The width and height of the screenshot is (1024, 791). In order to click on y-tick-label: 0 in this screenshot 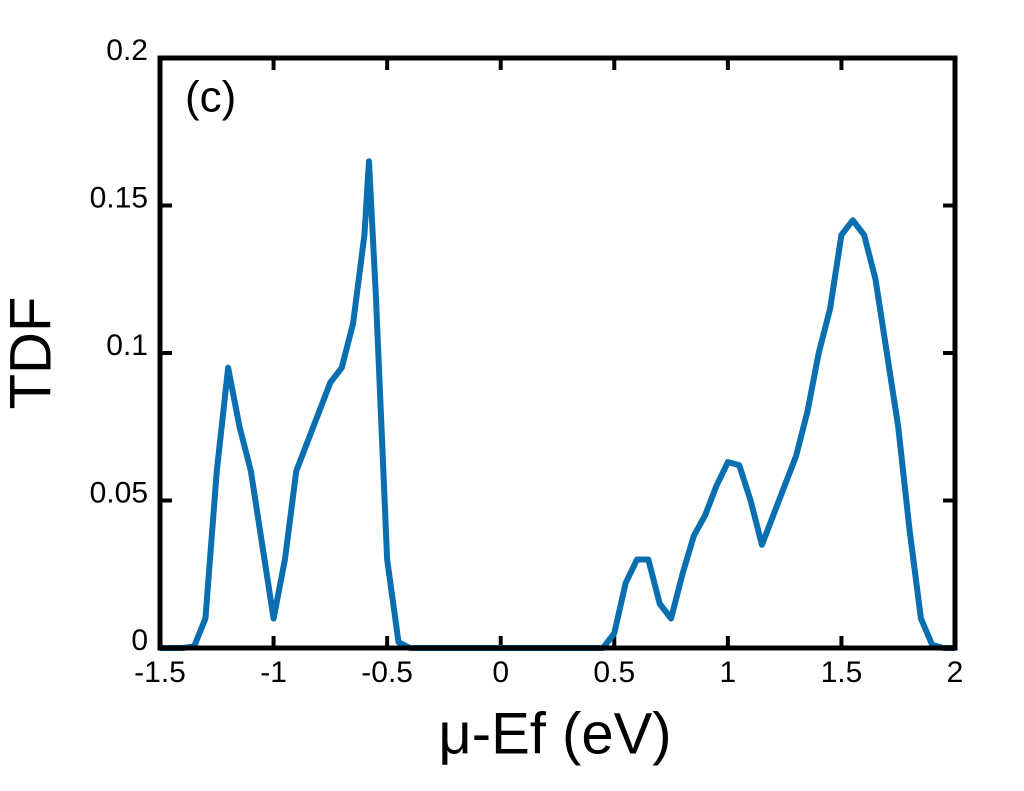, I will do `click(139, 640)`.